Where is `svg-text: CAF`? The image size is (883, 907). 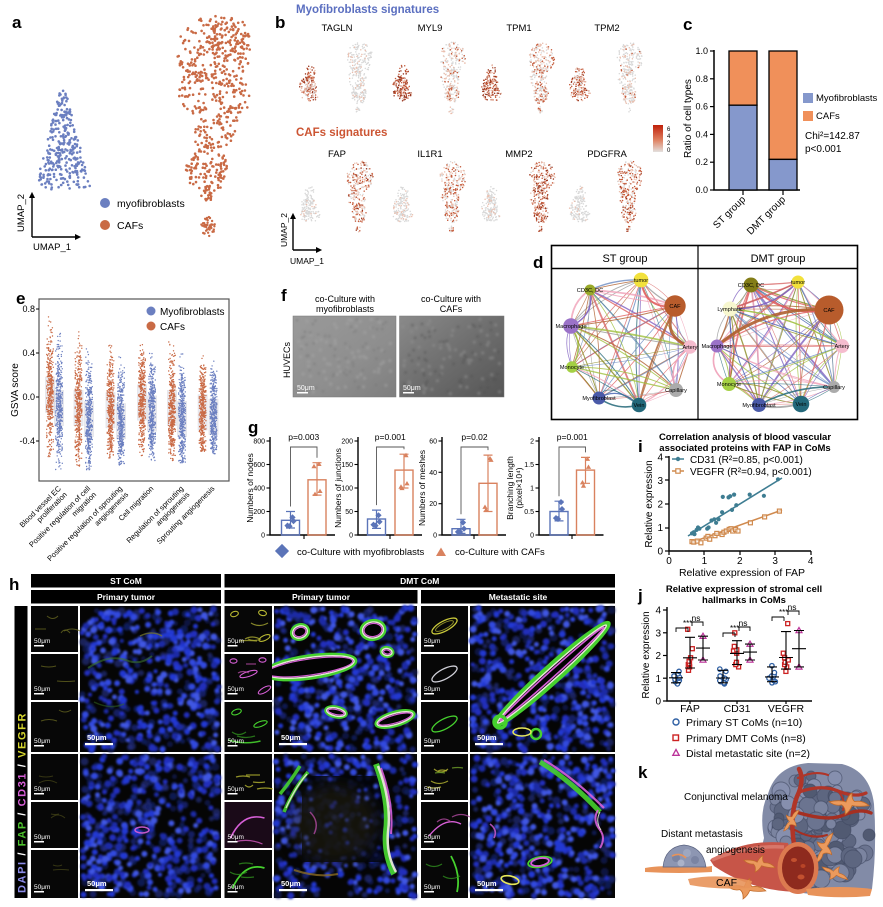
svg-text: CAF is located at coordinates (726, 883).